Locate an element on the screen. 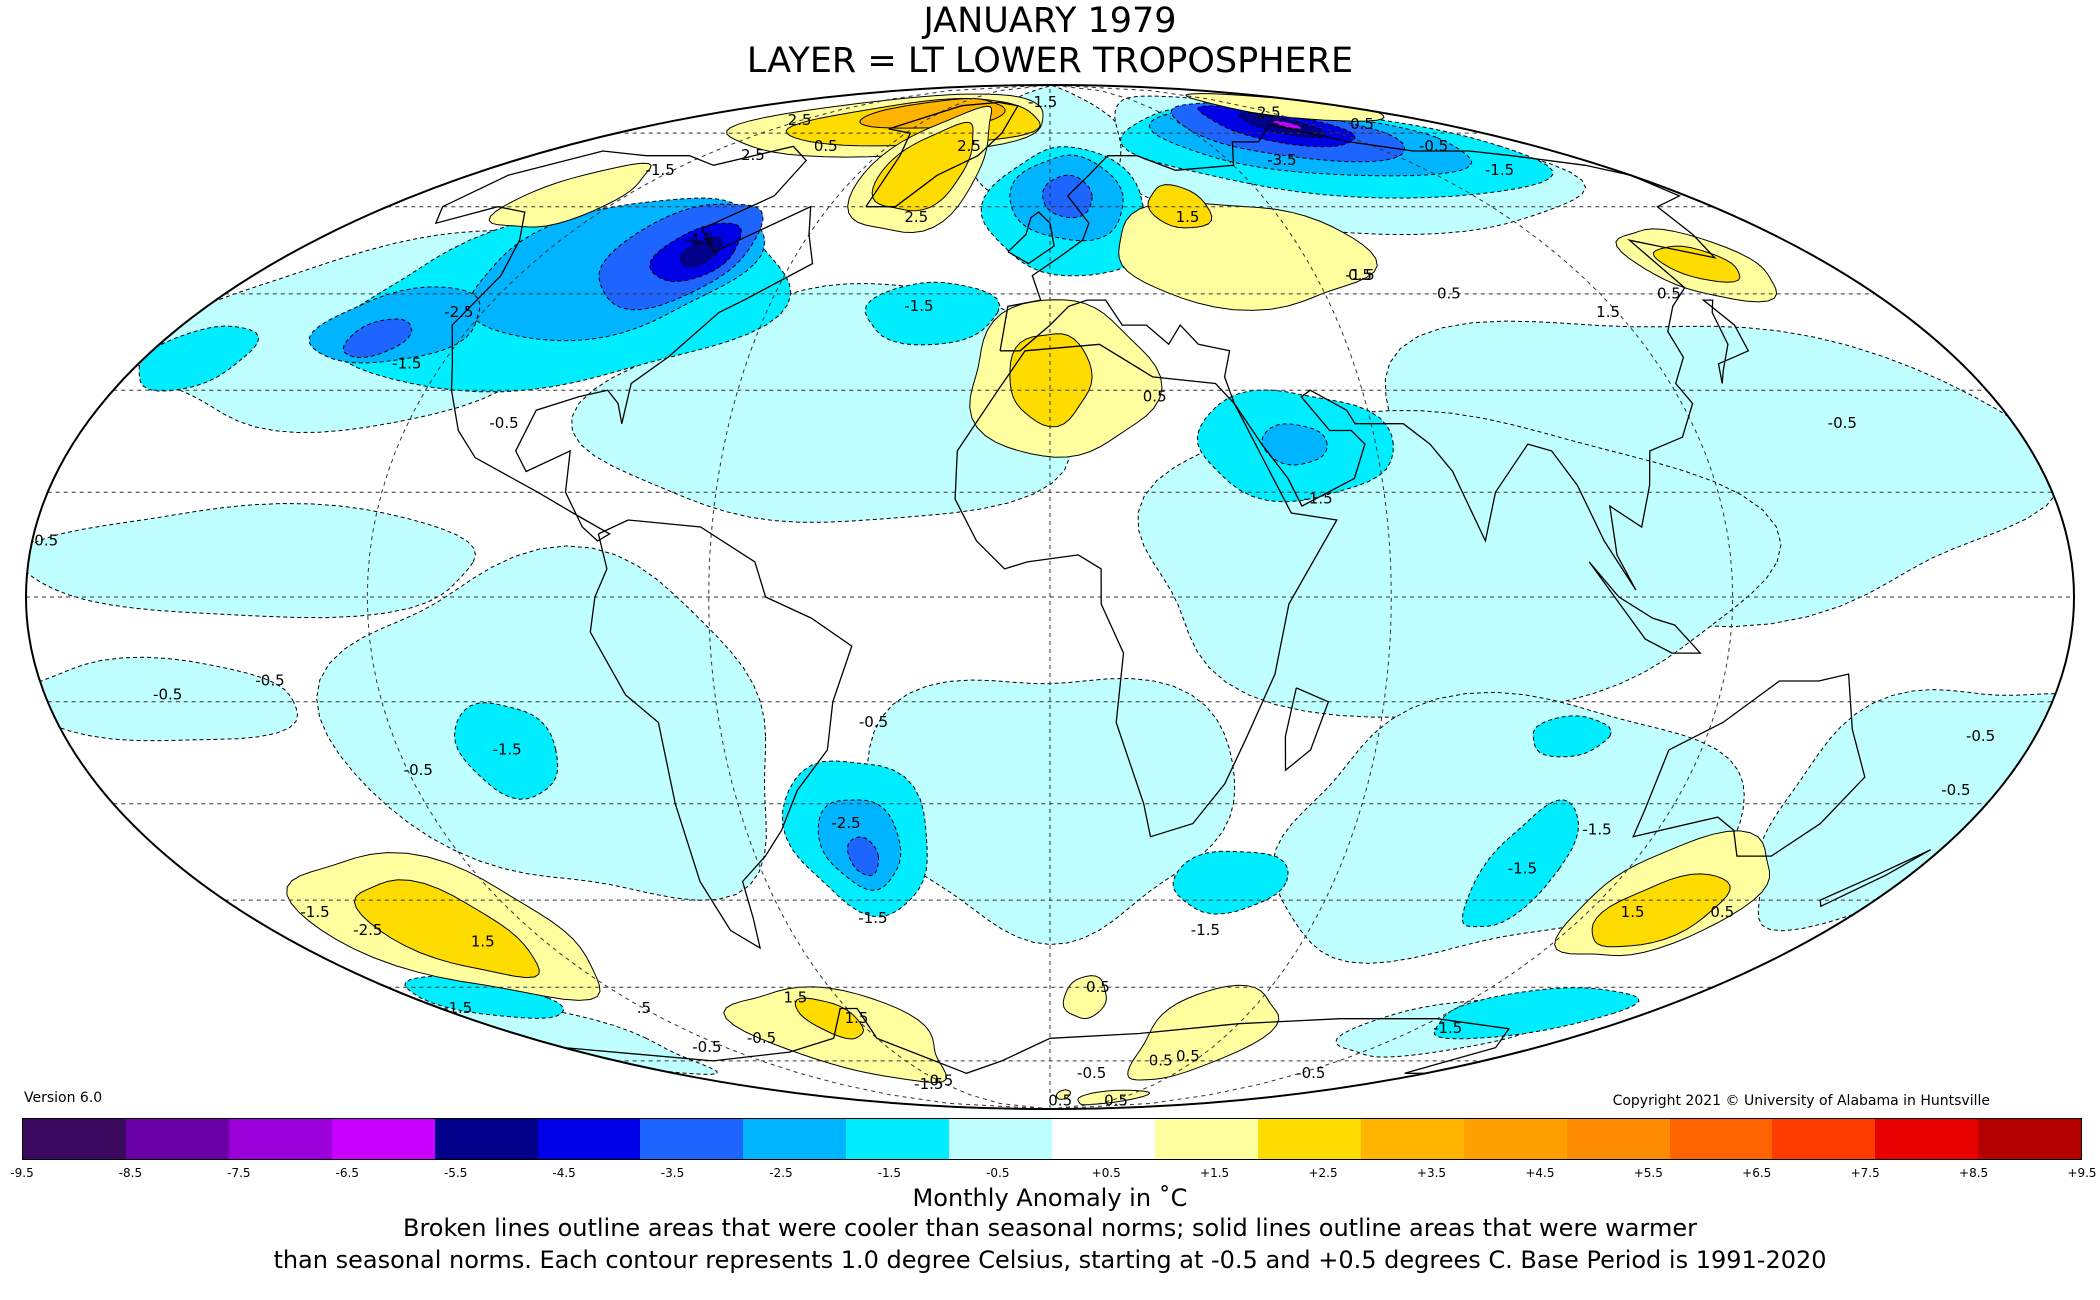 The width and height of the screenshot is (2100, 1300). colorbar-tick-label: +2.5 is located at coordinates (1323, 1173).